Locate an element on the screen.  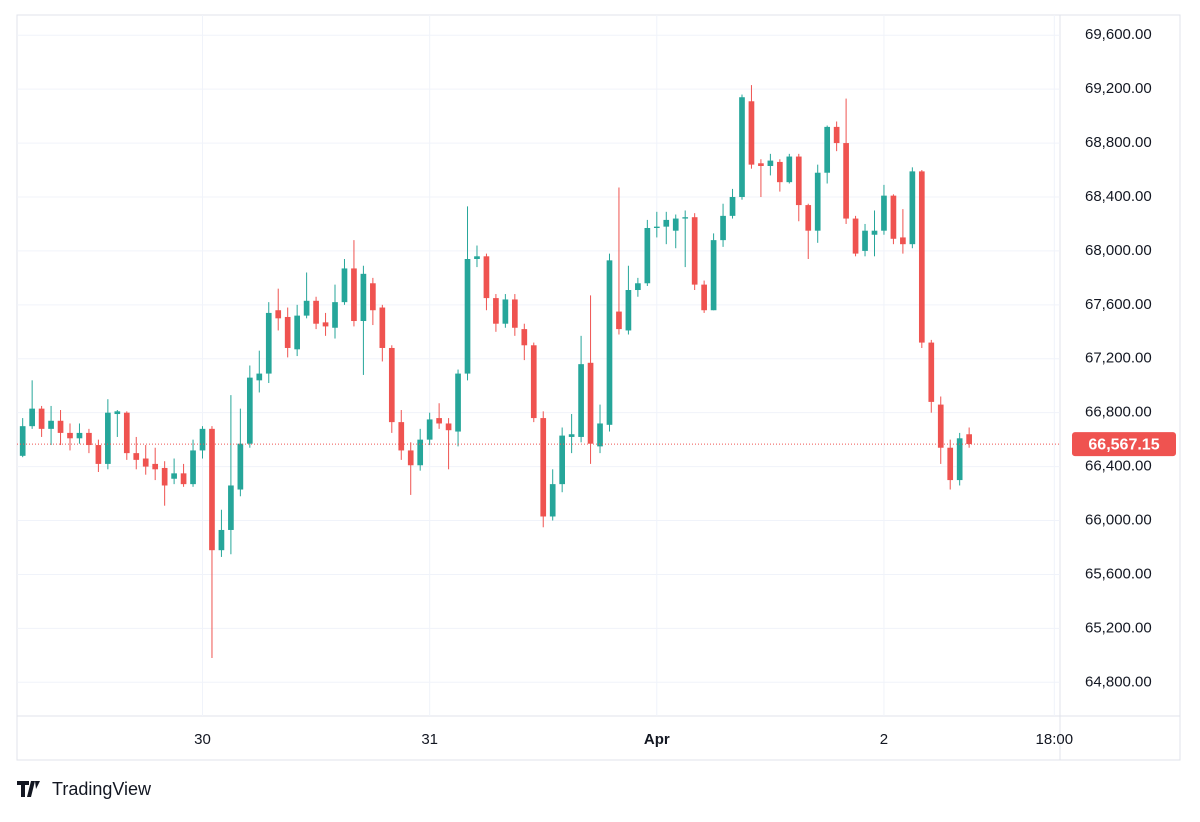
y-tick-label: 66,800.00 is located at coordinates (1118, 412).